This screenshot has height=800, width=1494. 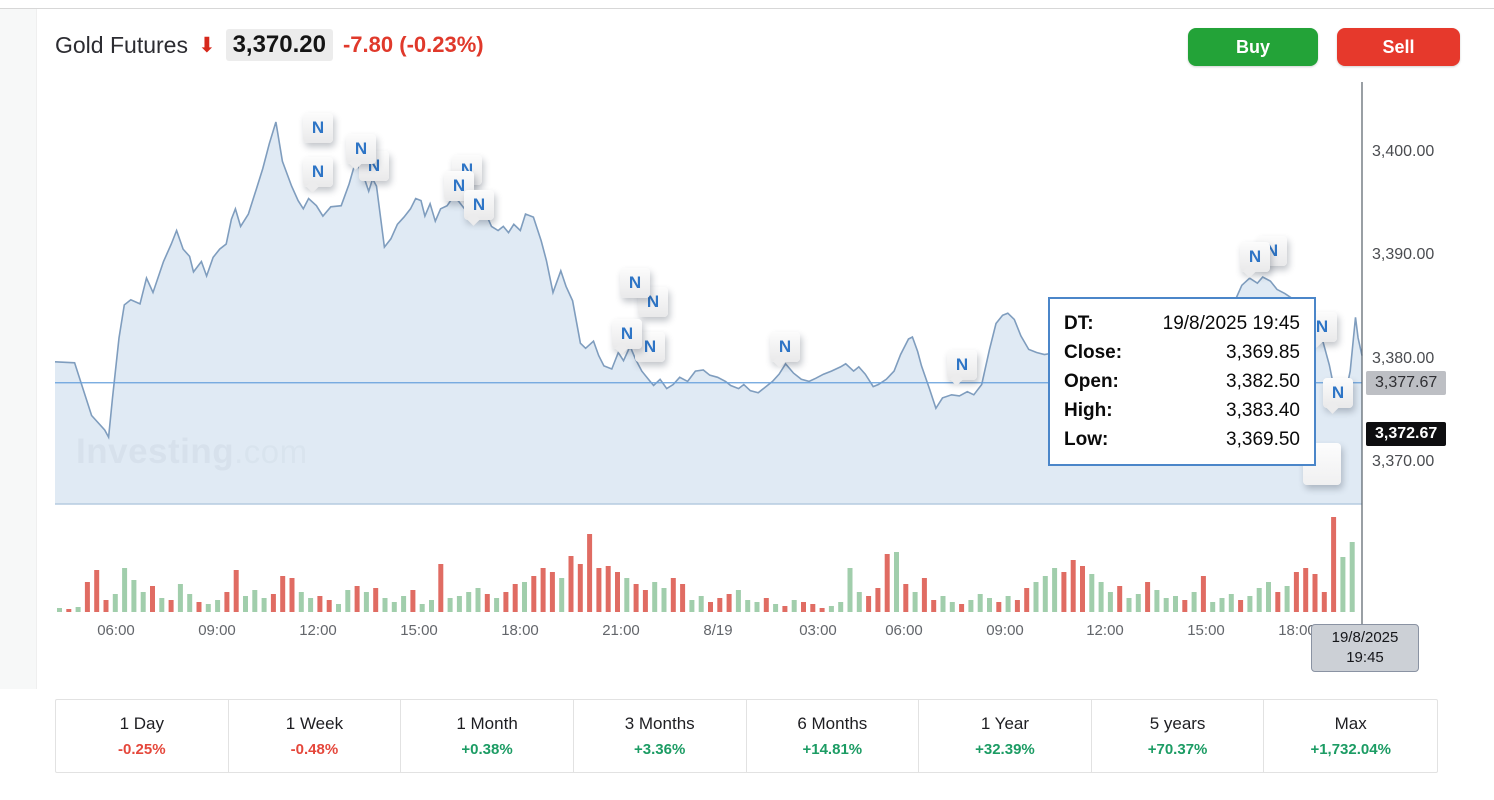 I want to click on perf-value: +0.38%, so click(x=487, y=749).